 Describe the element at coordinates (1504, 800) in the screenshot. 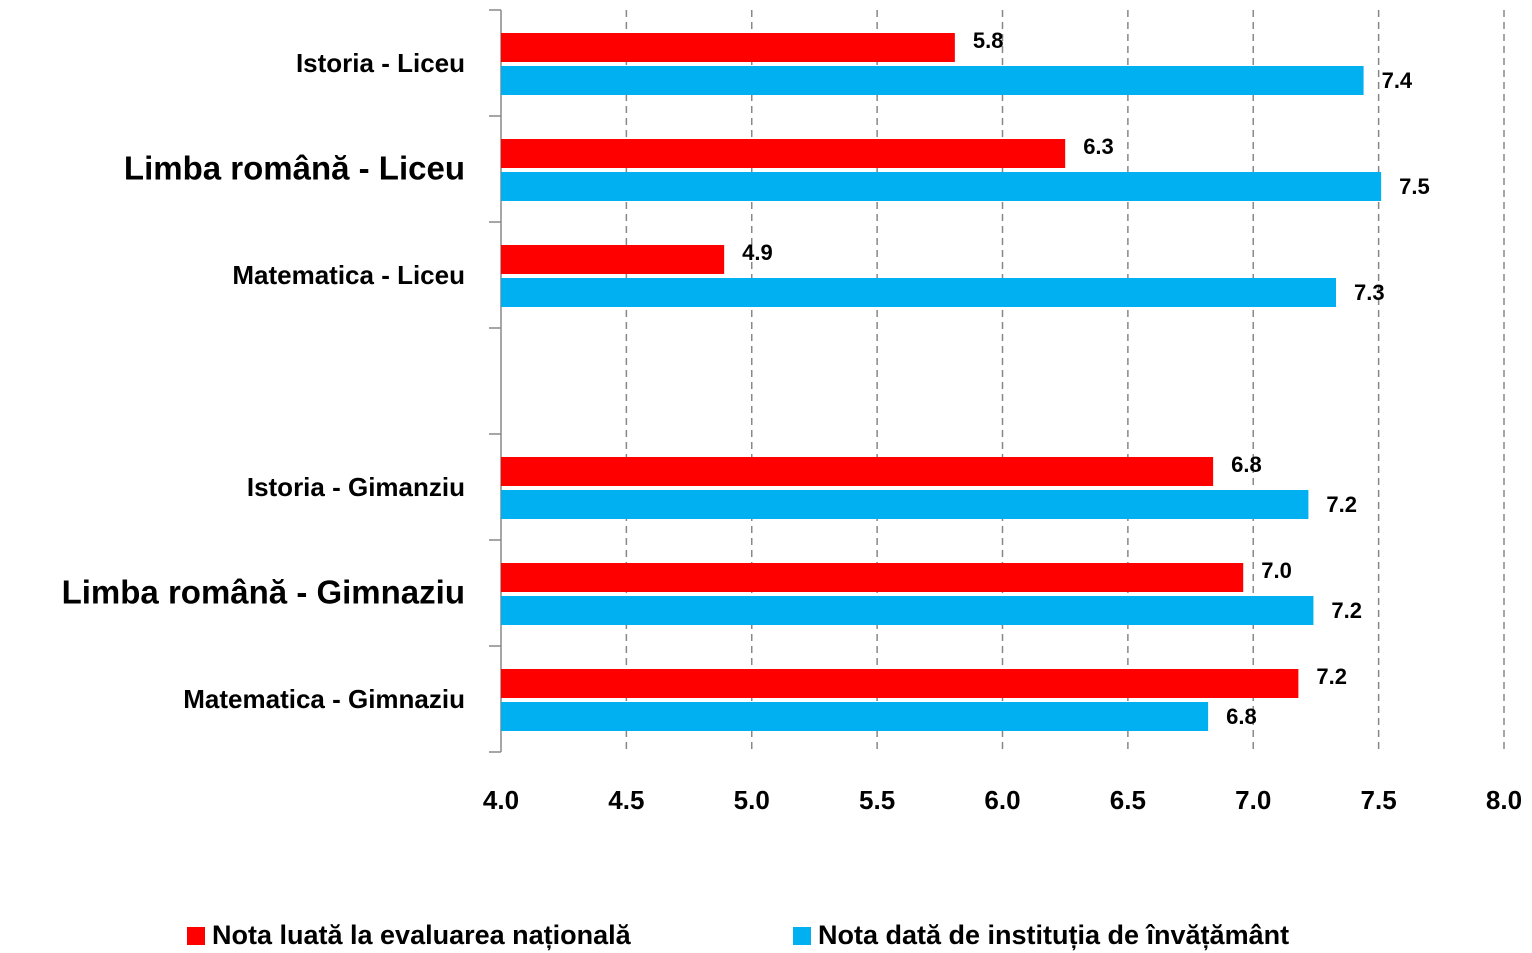

I see `x-tick-label: 8.0` at that location.